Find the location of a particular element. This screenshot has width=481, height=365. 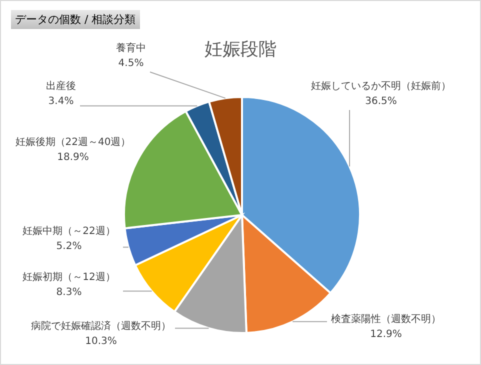

slice-label: 妊娠中期（～22週） is located at coordinates (69, 231).